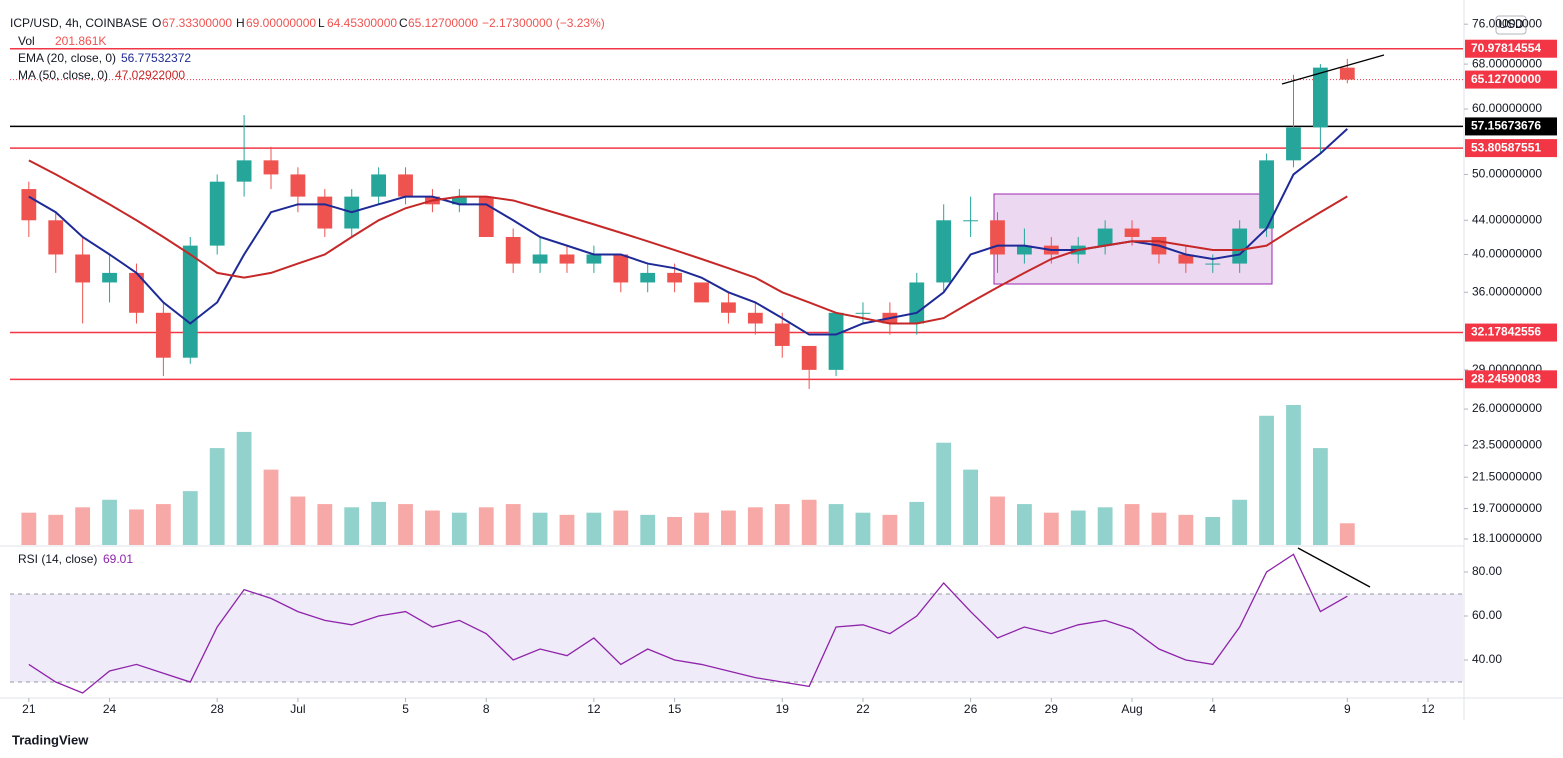 The image size is (1563, 758). Describe the element at coordinates (1506, 79) in the screenshot. I see `price-box-label: 65.12700000` at that location.